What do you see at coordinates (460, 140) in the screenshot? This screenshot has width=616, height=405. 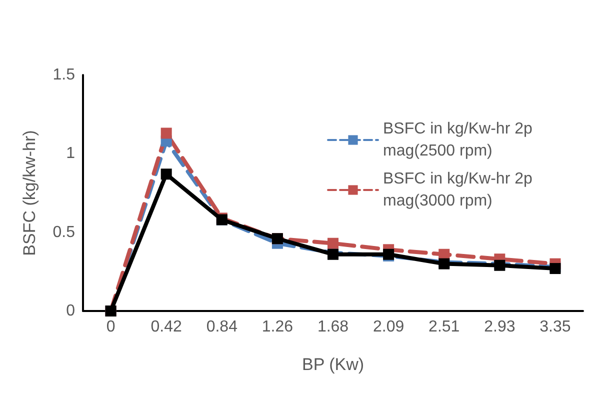 I see `legend-label: BSFC in kg/Kw-hr 2p mag(2500 rpm)` at bounding box center [460, 140].